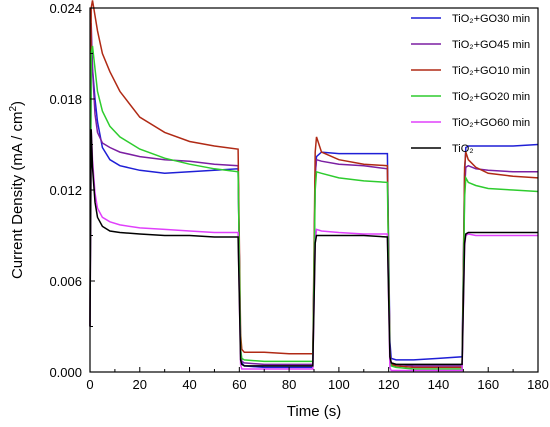  Describe the element at coordinates (189, 384) in the screenshot. I see `x-tick-label: 40` at that location.